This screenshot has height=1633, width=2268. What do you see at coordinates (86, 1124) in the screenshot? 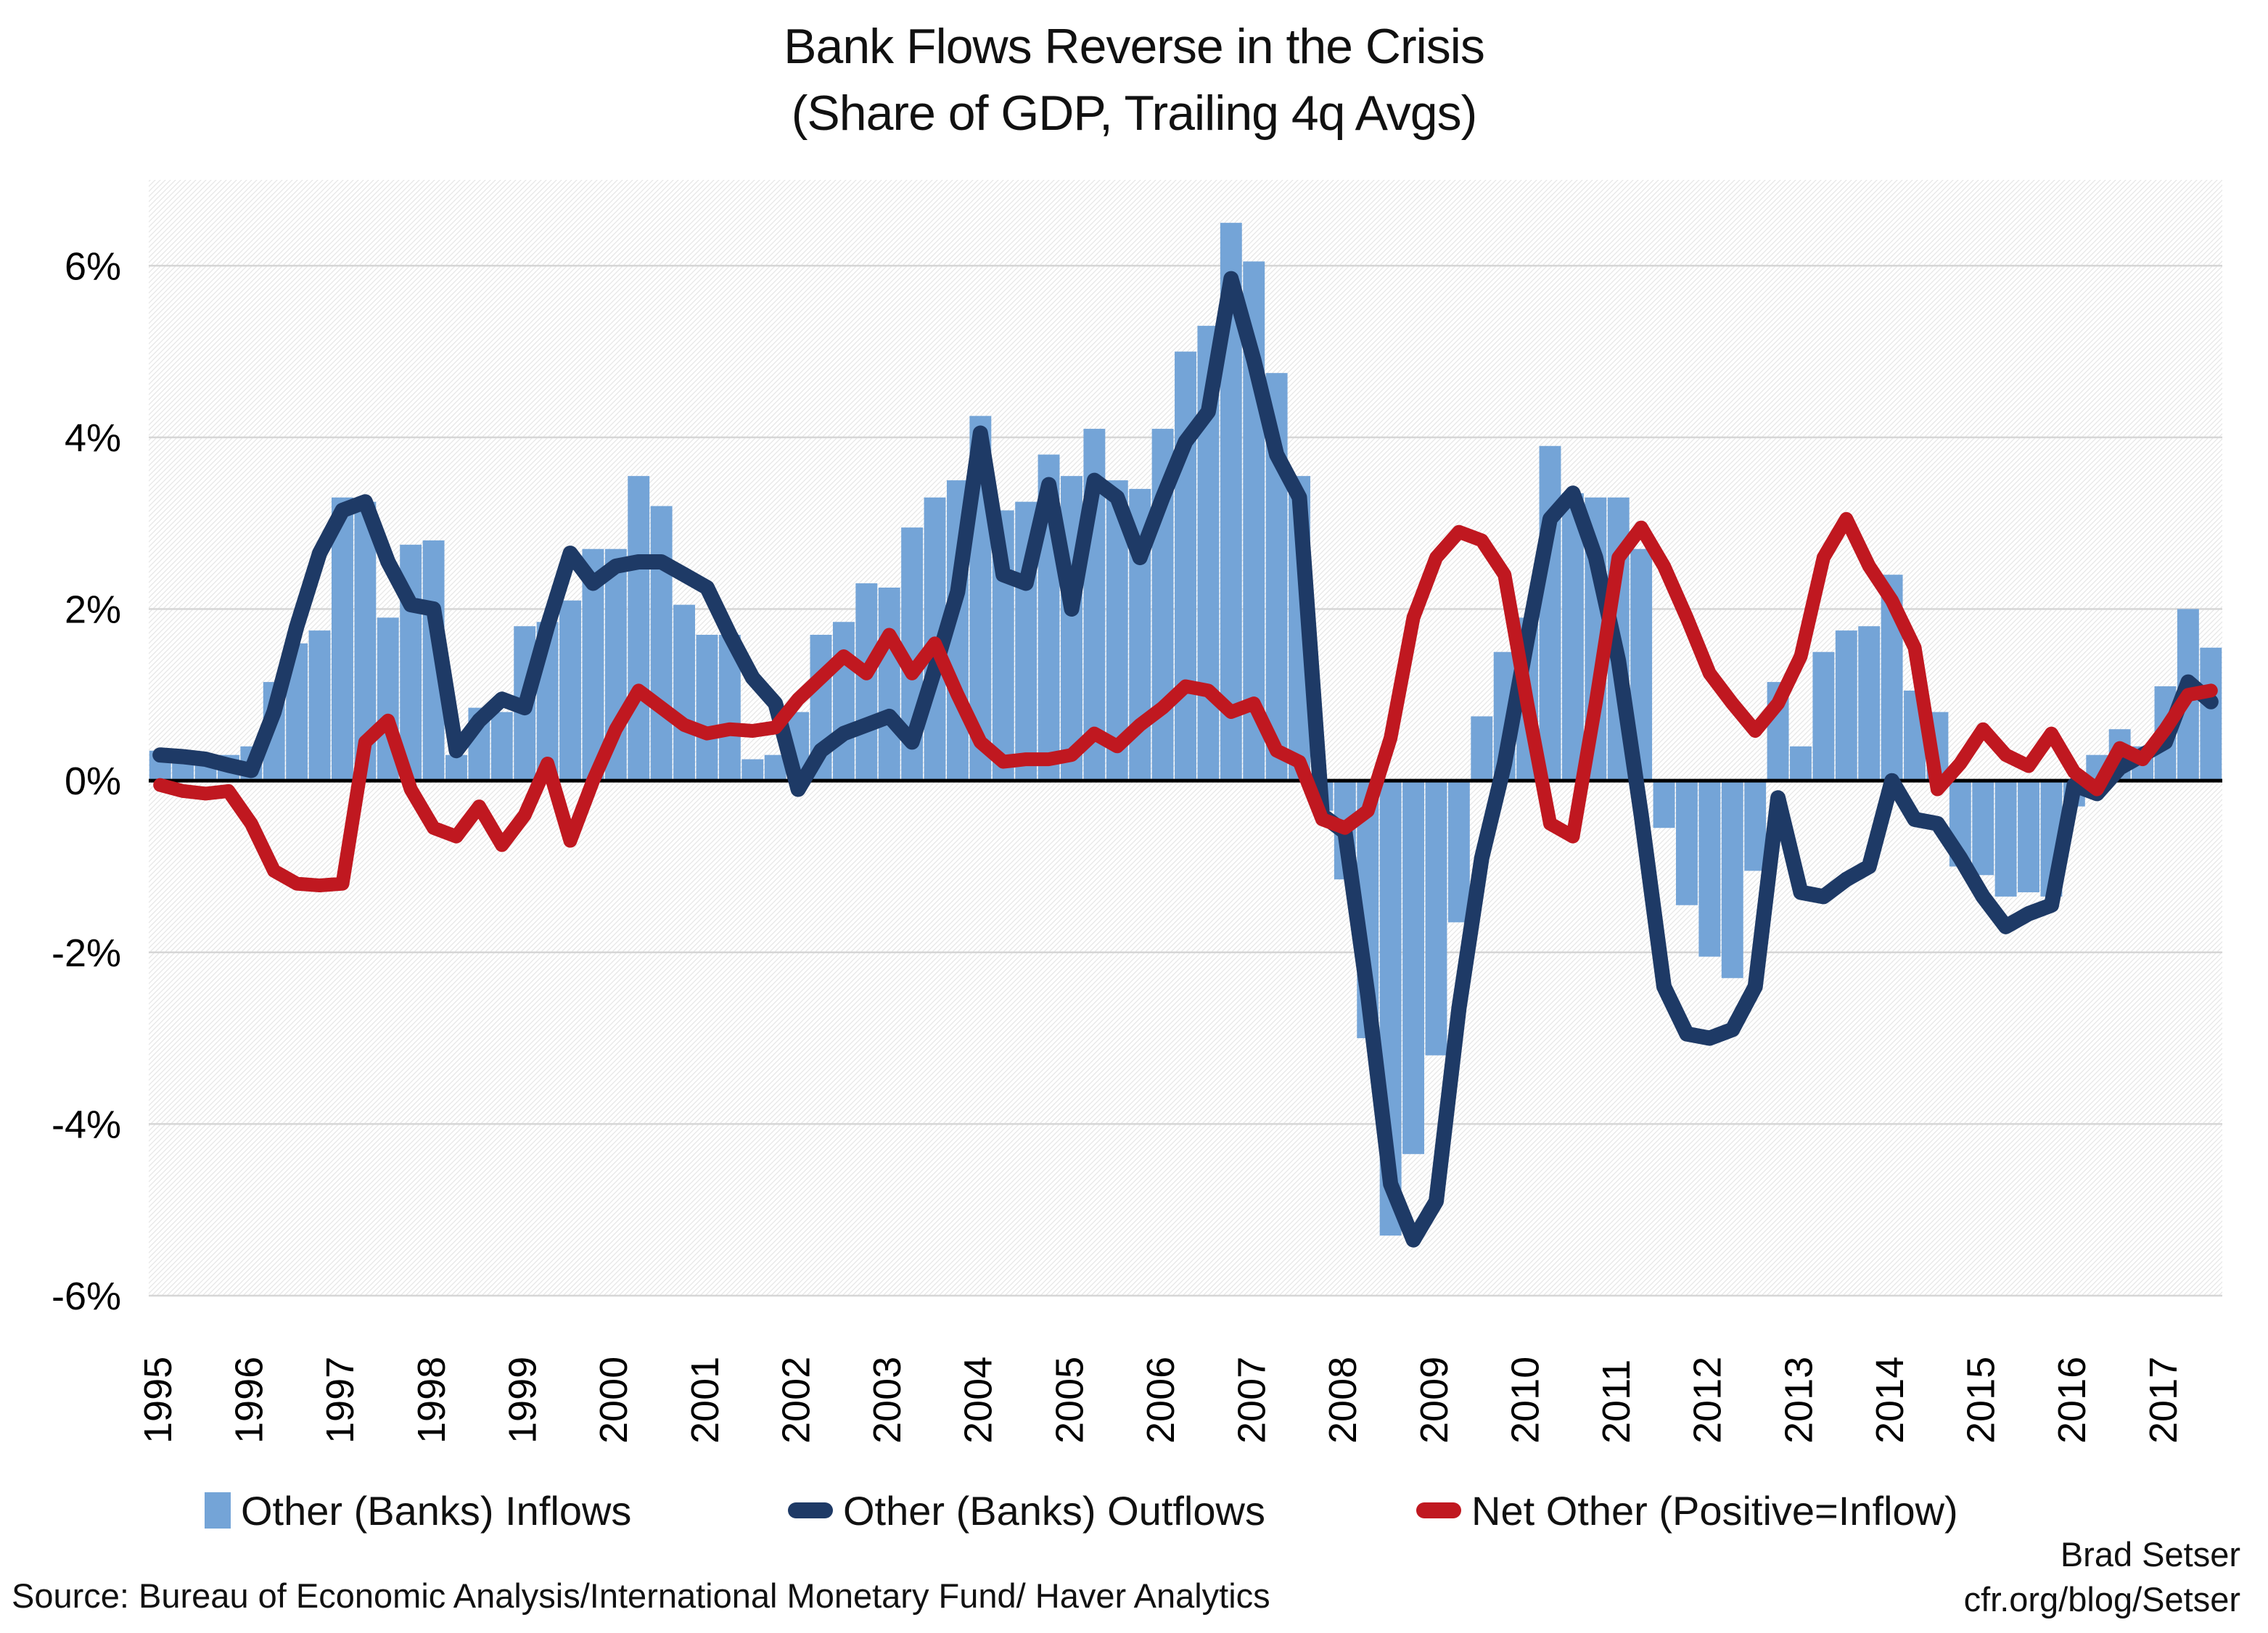
I see `svg-text: -4%` at bounding box center [86, 1124].